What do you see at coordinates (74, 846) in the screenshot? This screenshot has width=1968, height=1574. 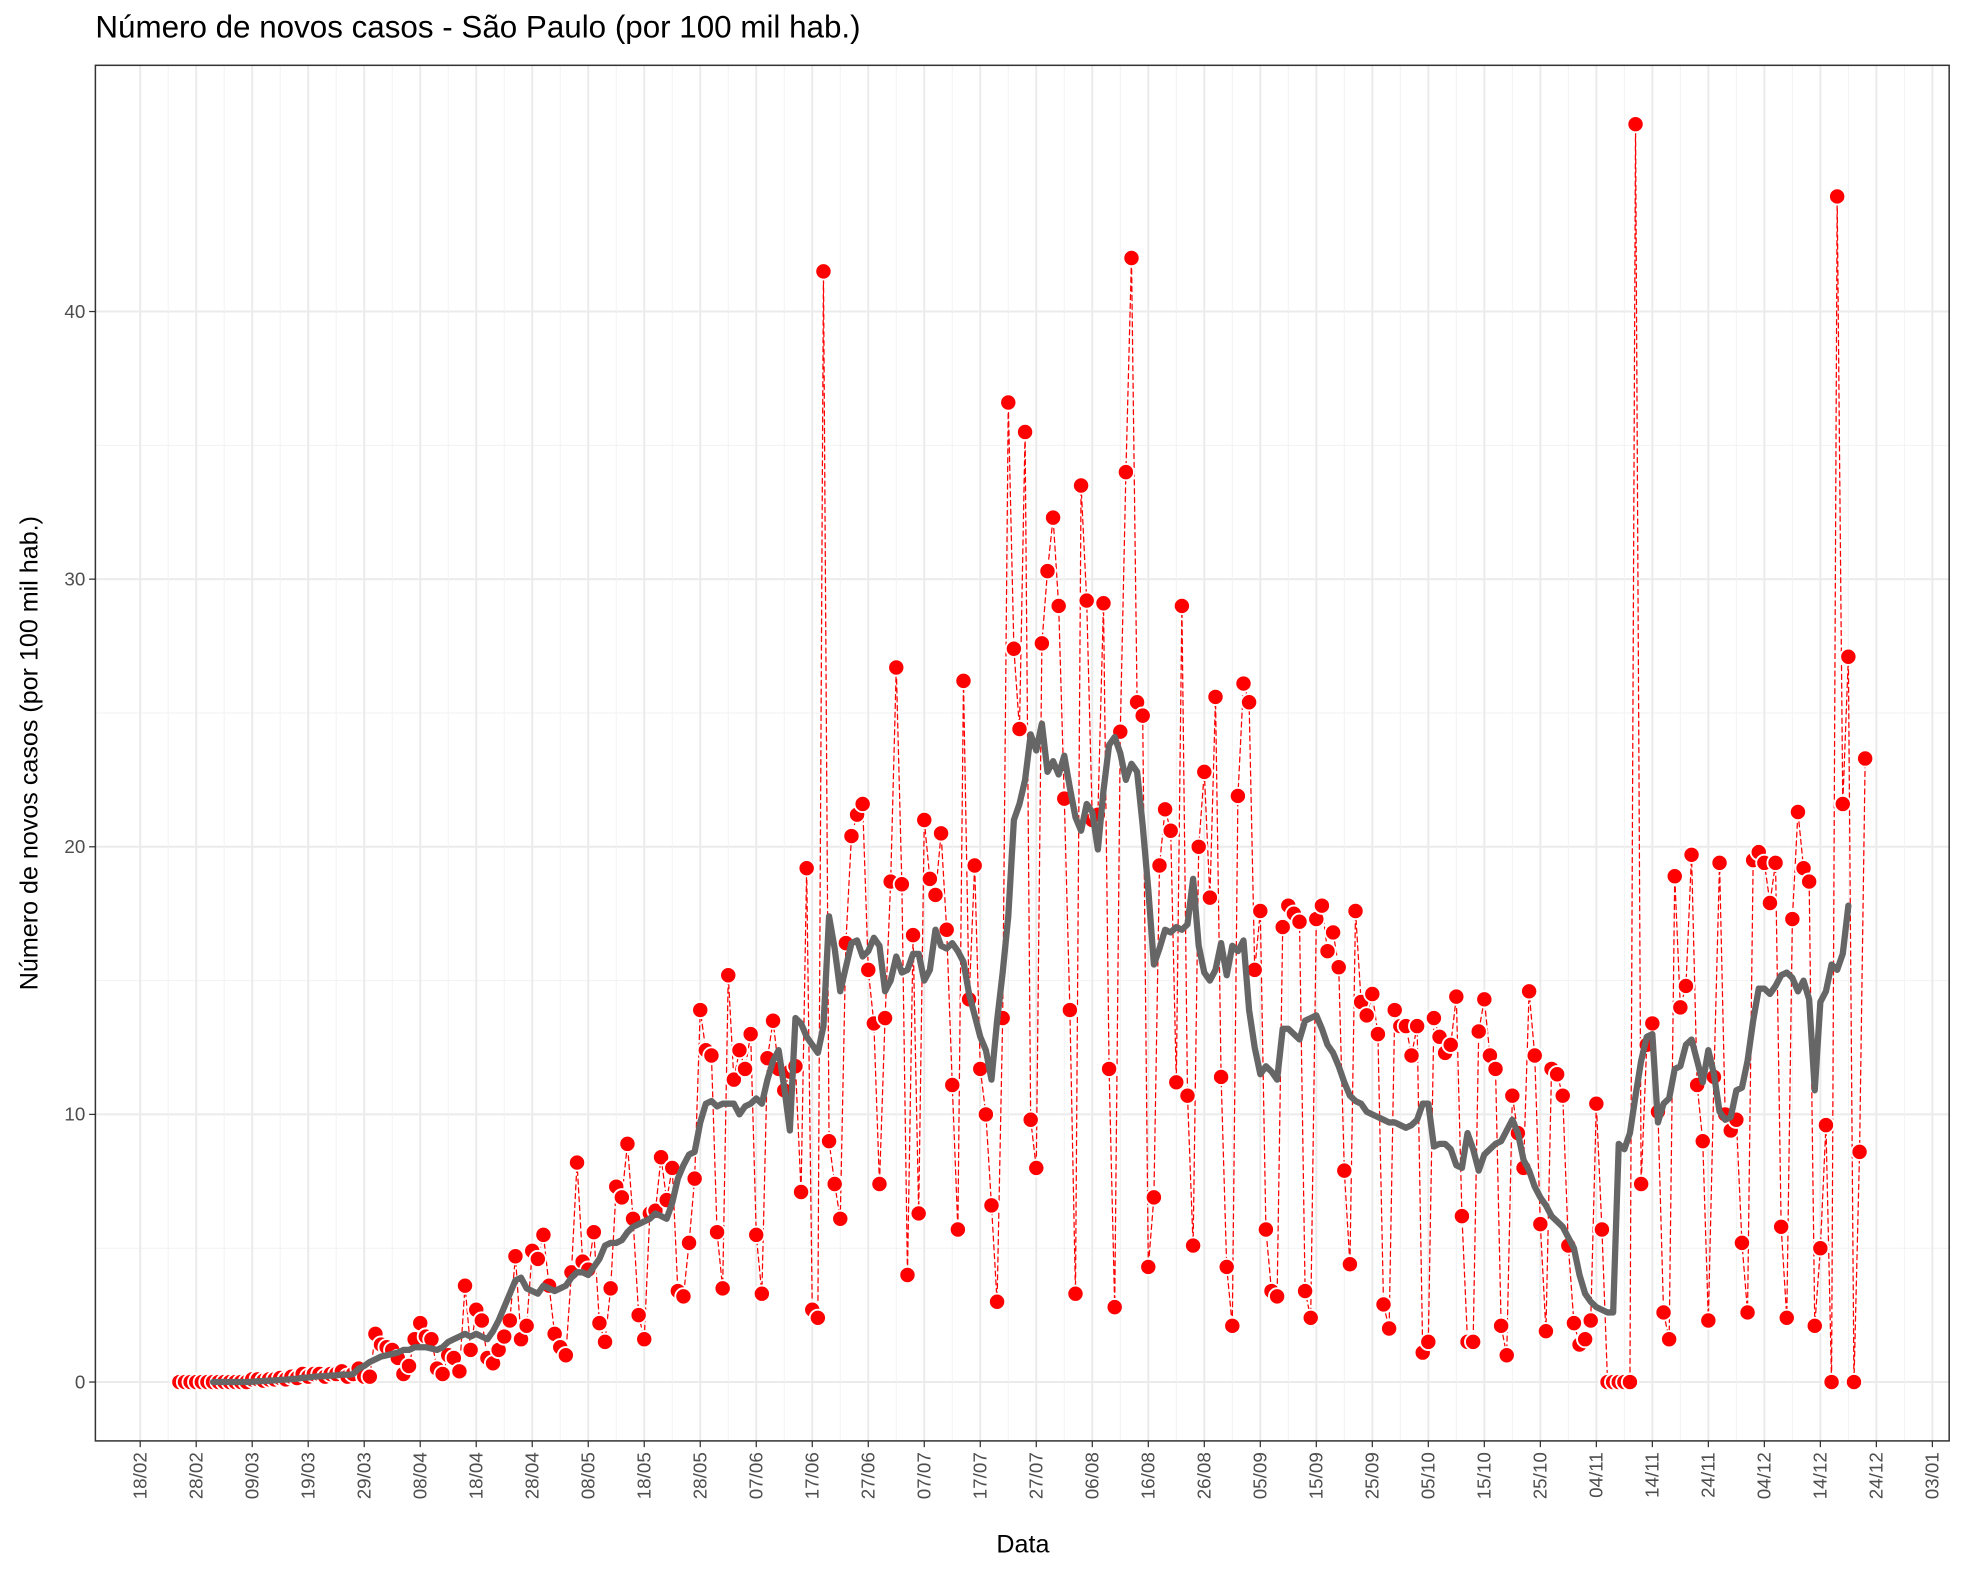 I see `y-tick-label: 20` at bounding box center [74, 846].